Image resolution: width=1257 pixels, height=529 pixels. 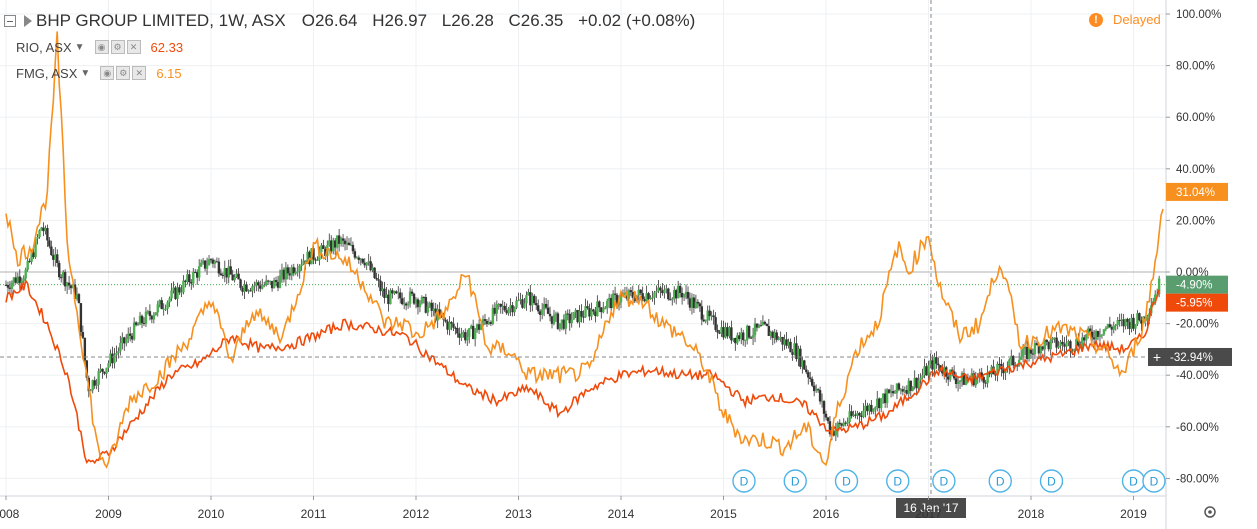 What do you see at coordinates (28, 21) in the screenshot?
I see `flag-icon` at bounding box center [28, 21].